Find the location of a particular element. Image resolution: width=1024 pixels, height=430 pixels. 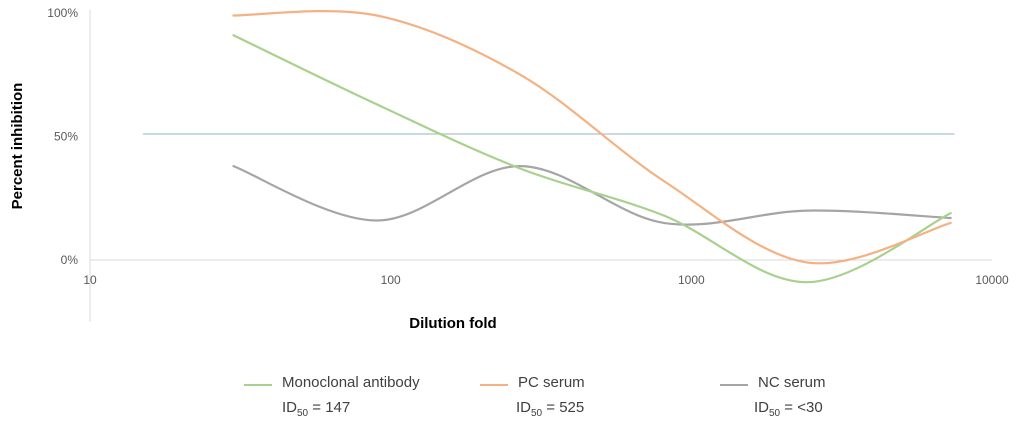

y-tick-label: 50% is located at coordinates (66, 137).